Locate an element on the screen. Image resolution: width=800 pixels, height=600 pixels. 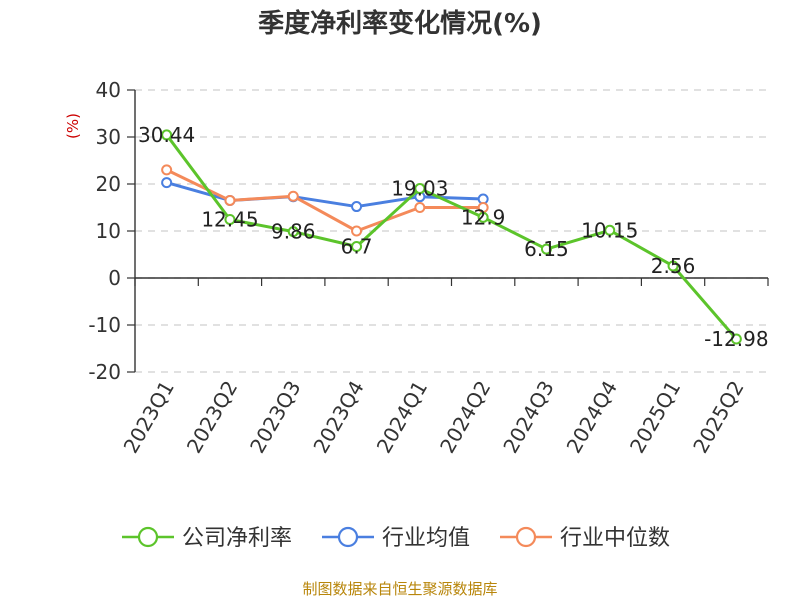
data-label: 30.44 is located at coordinates (166, 135).